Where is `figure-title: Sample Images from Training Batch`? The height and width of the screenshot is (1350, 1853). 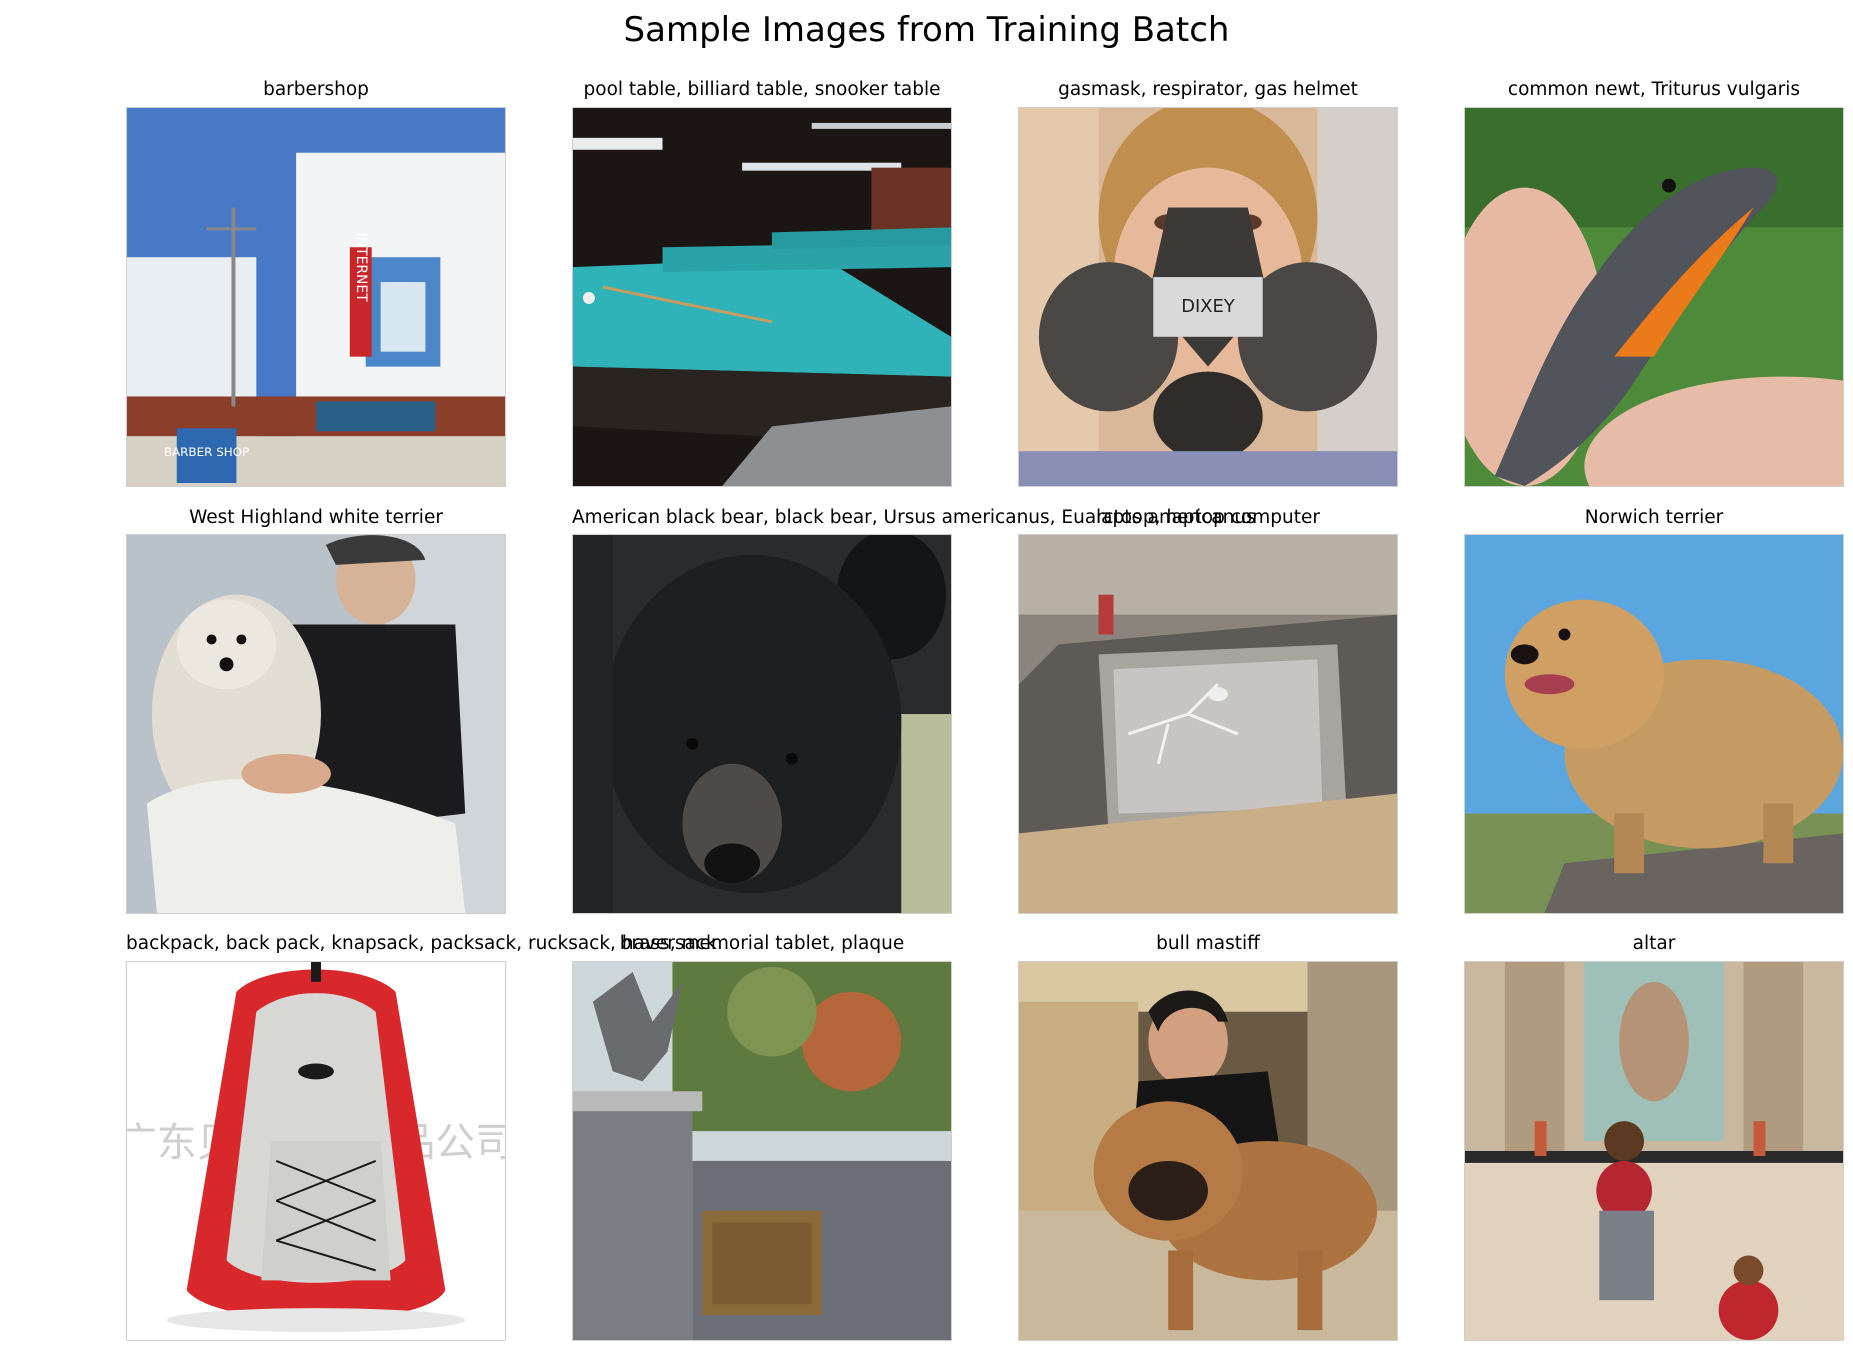
figure-title: Sample Images from Training Batch is located at coordinates (926, 30).